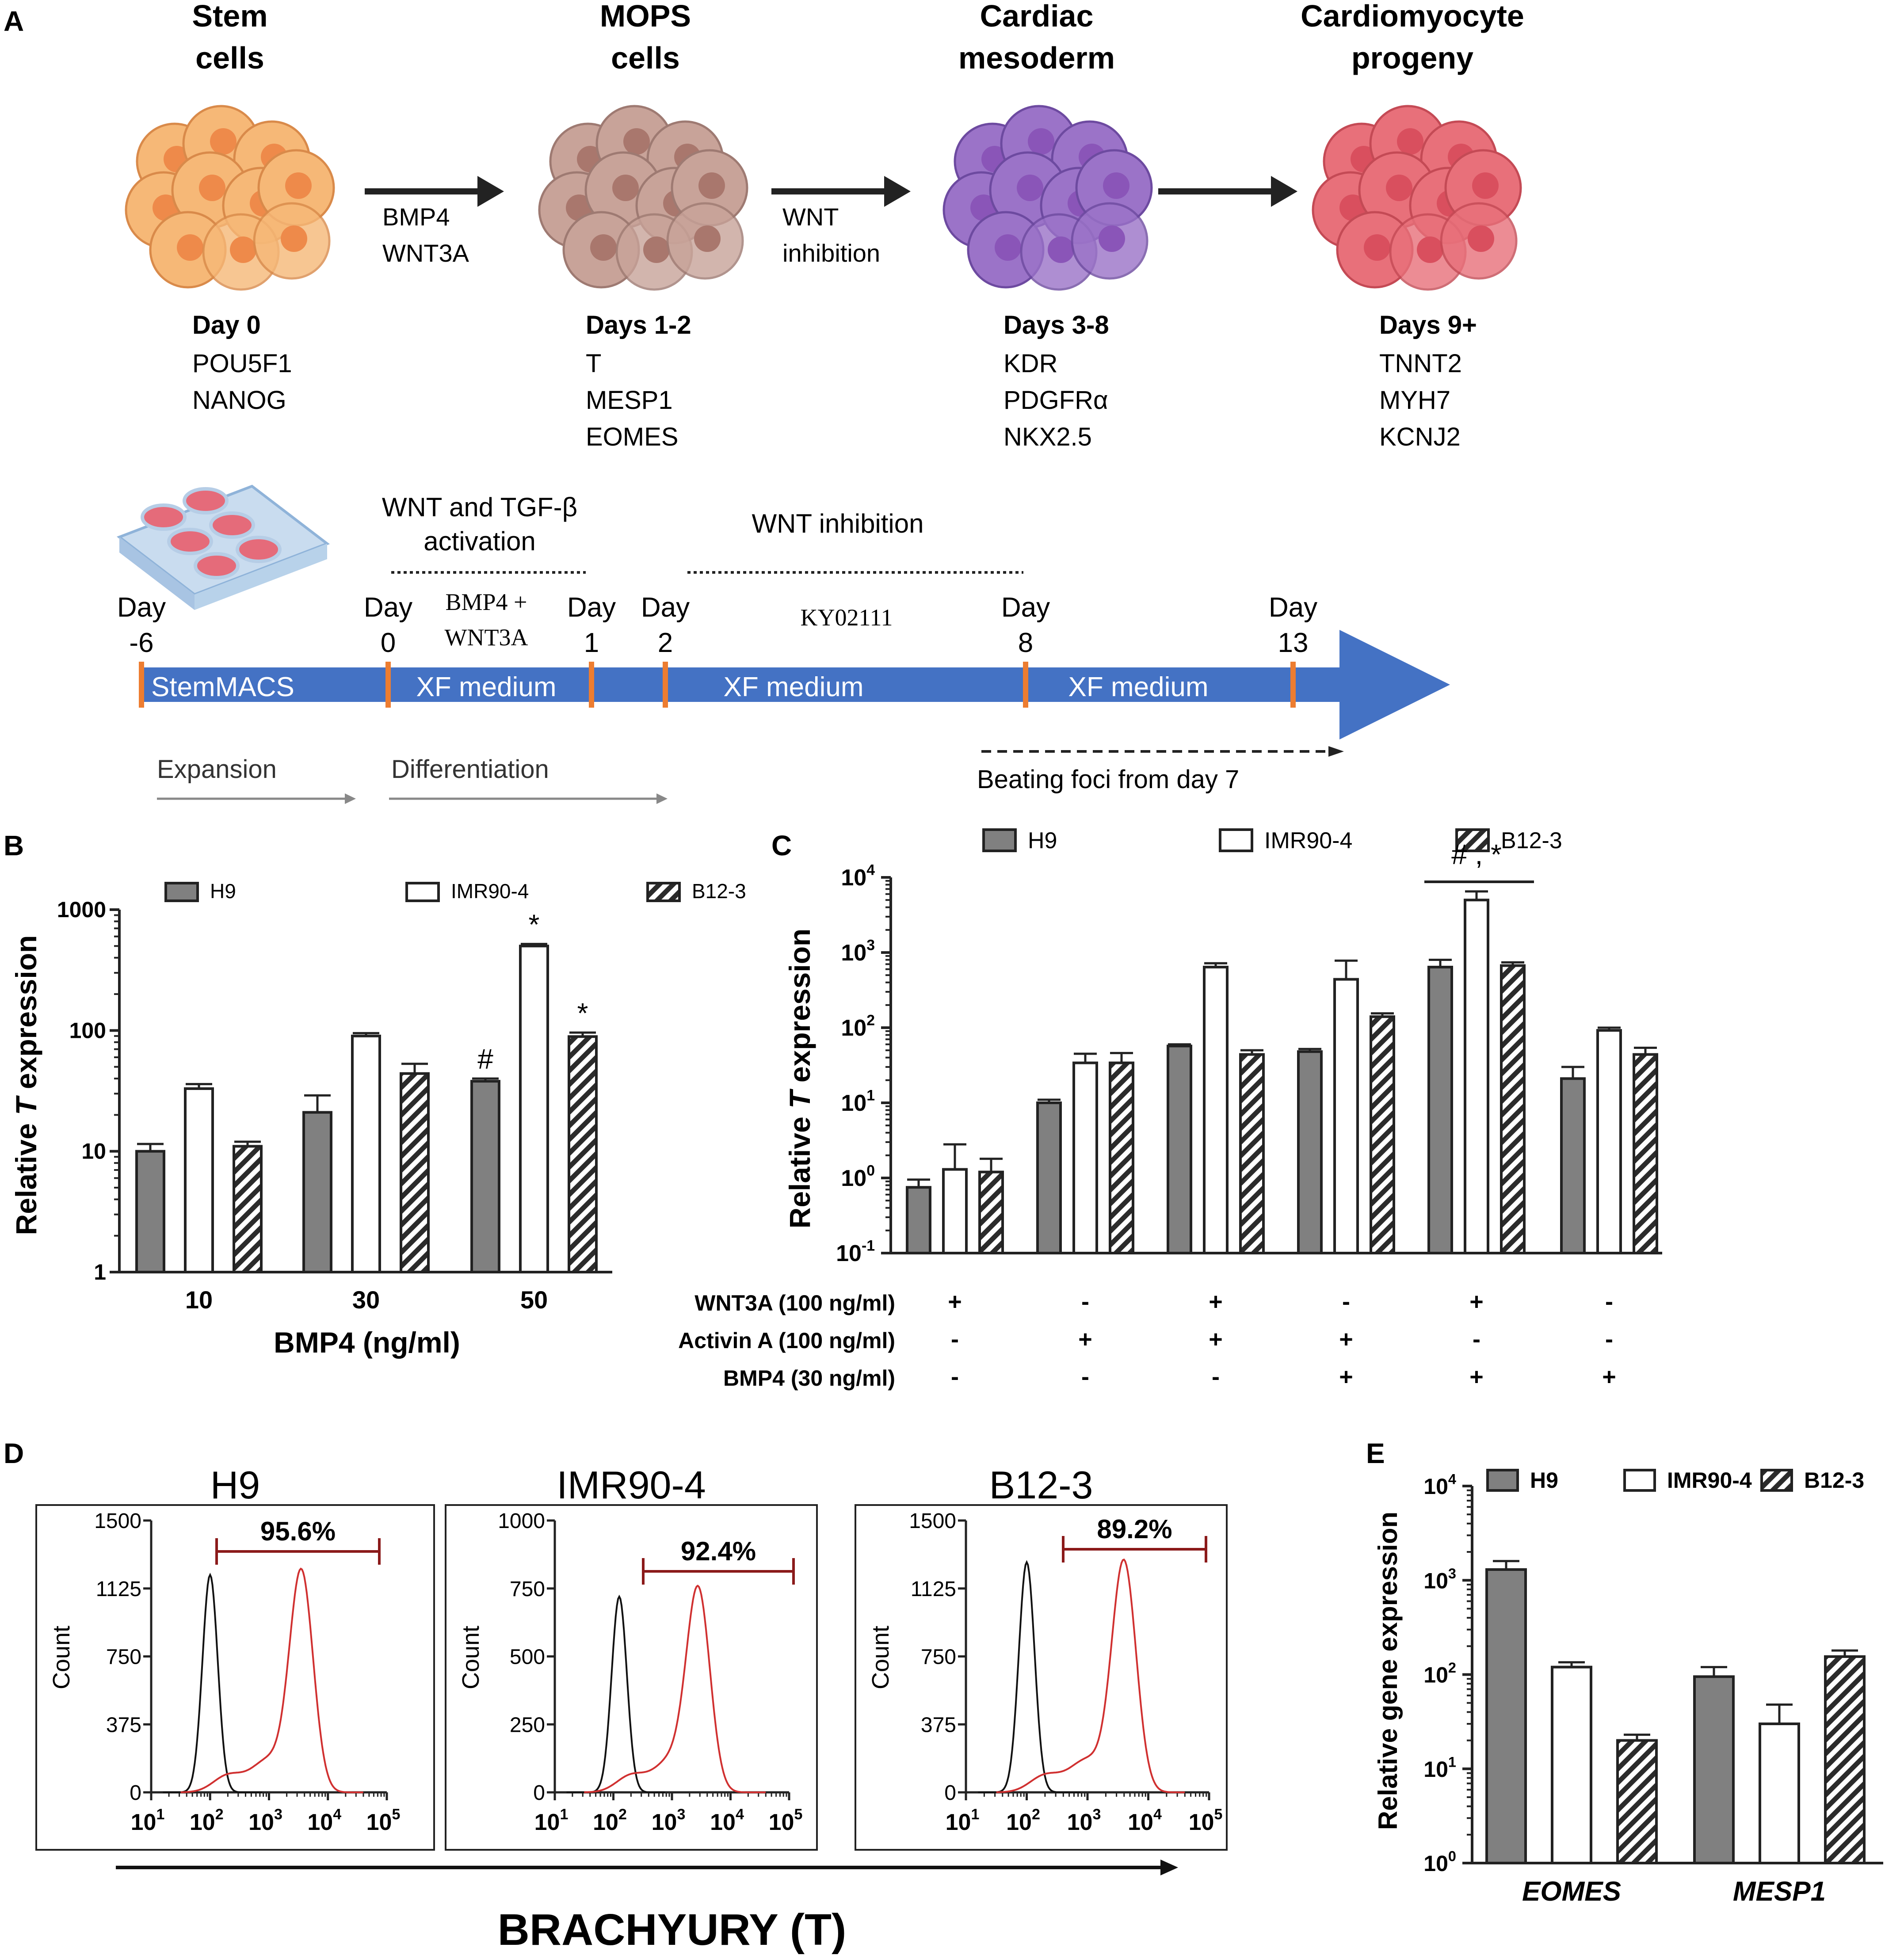 The image size is (1904, 1955). What do you see at coordinates (1421, 363) in the screenshot?
I see `stage-marker: TNNT2` at bounding box center [1421, 363].